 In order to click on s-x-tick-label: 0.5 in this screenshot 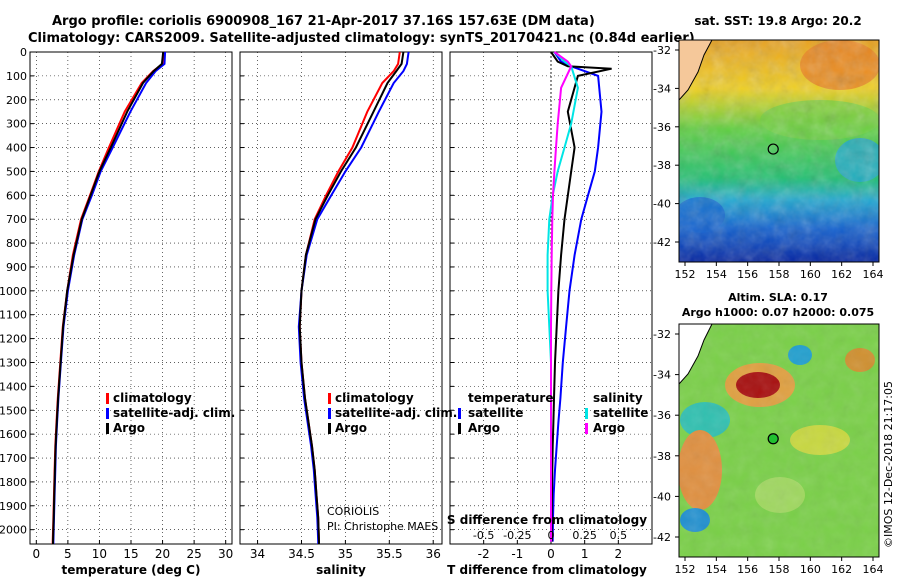, I will do `click(619, 535)`.